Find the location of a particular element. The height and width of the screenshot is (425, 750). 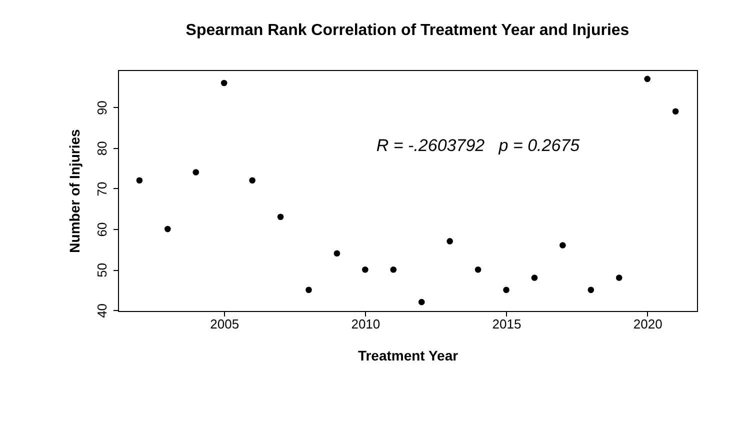

y-tick-label: 90 is located at coordinates (102, 108).